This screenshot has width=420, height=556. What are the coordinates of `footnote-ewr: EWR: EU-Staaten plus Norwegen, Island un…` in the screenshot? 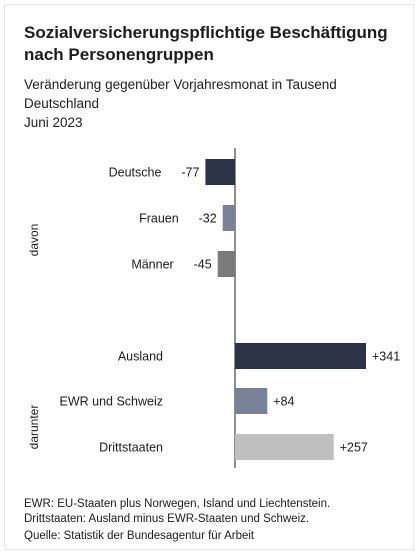 It's located at (177, 504).